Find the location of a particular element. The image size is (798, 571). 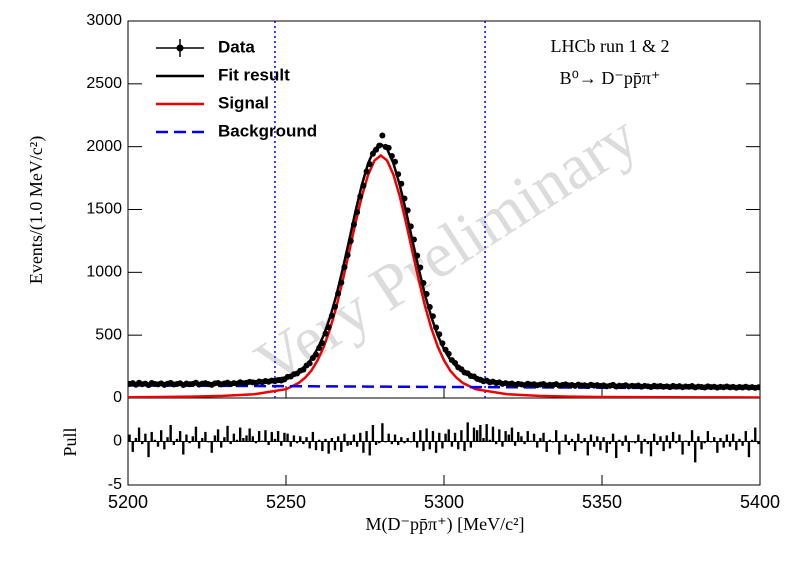

x-tick-label: 5200 is located at coordinates (128, 502).